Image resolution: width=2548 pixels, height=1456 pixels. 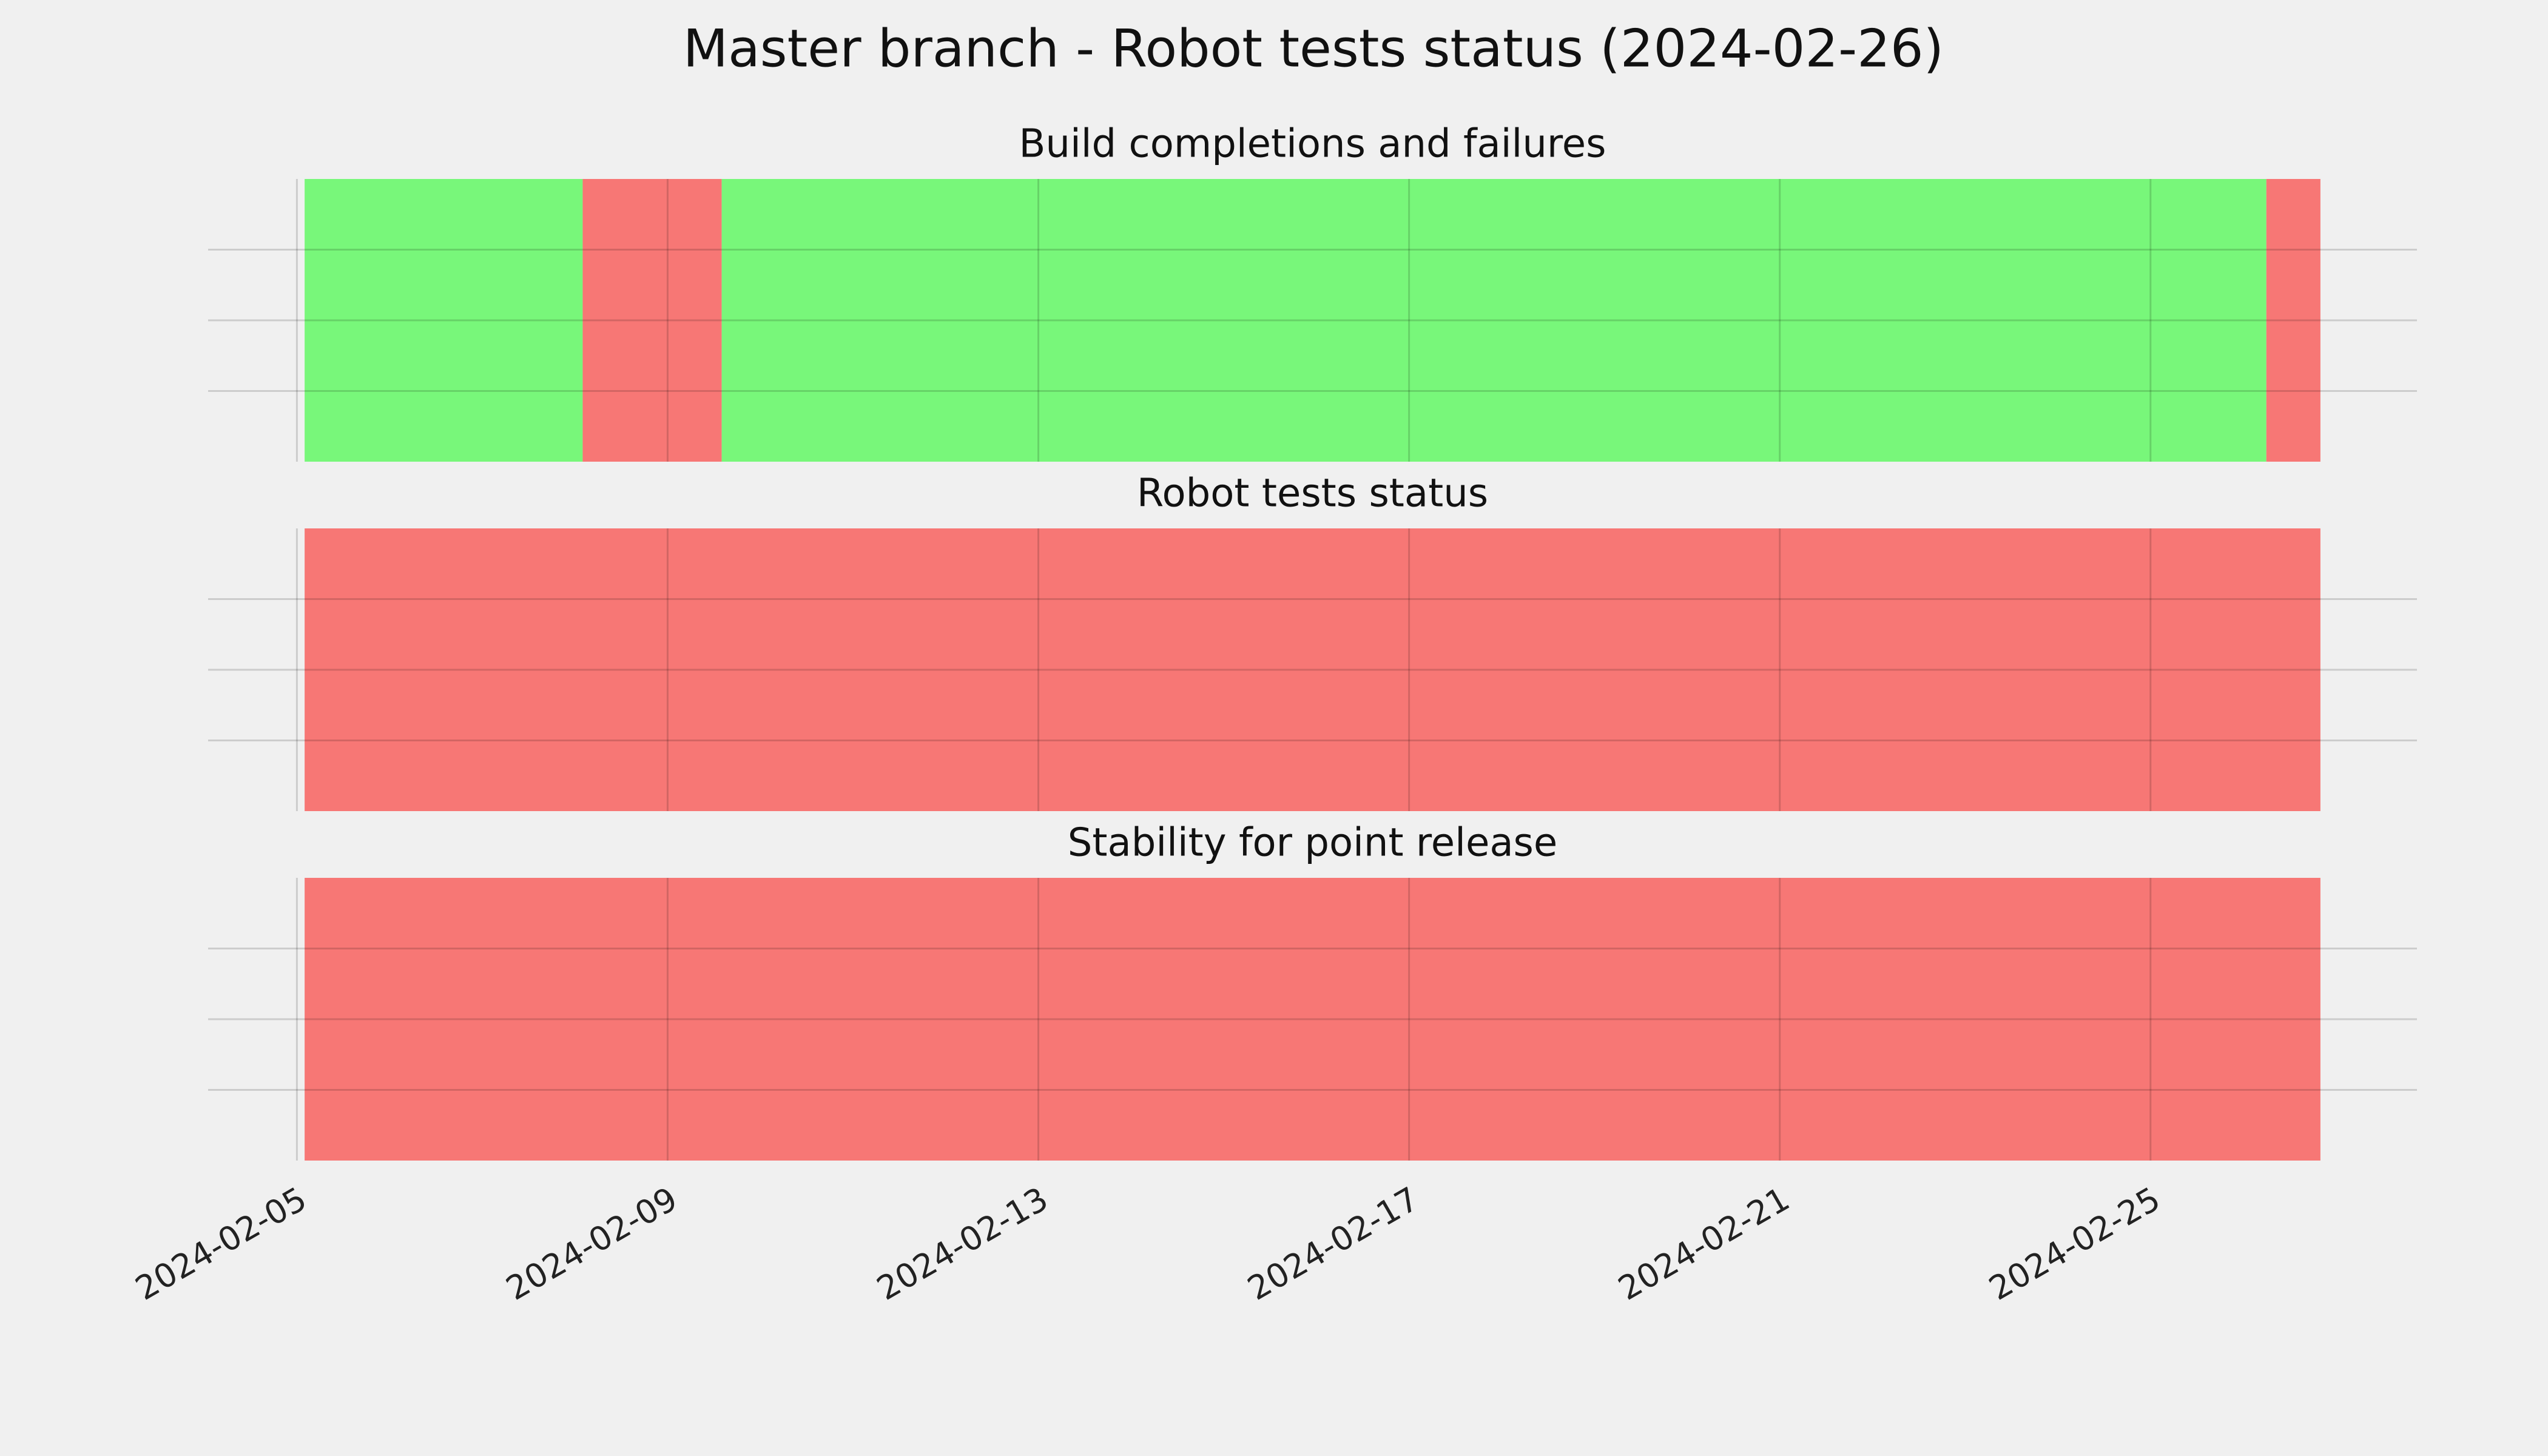 What do you see at coordinates (1312, 144) in the screenshot?
I see `panel-title: Build completions and failures` at bounding box center [1312, 144].